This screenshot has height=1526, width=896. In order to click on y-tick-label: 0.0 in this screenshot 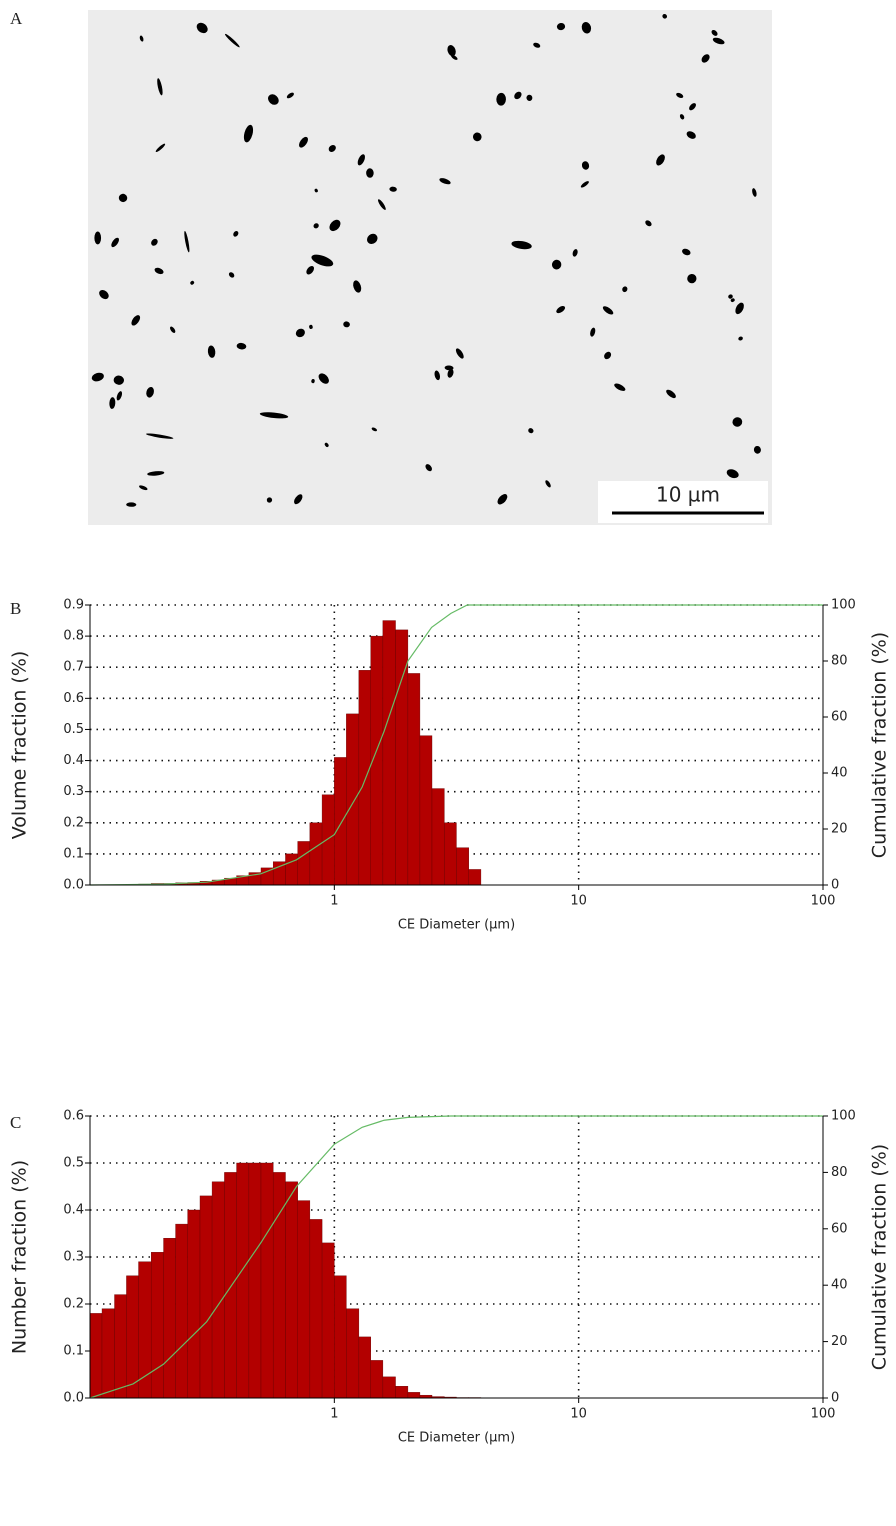, I will do `click(73, 1398)`.